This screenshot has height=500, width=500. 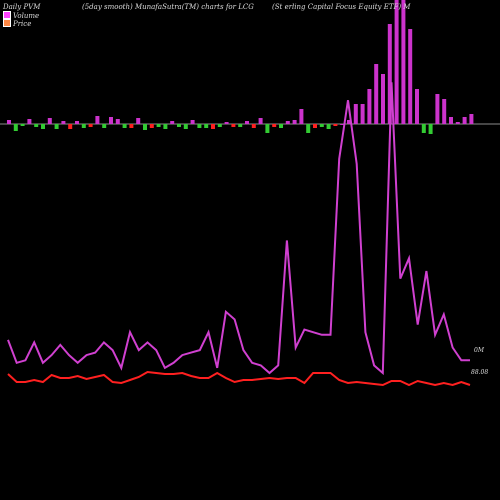 I want to click on legend-volume: Volume, so click(x=21, y=15).